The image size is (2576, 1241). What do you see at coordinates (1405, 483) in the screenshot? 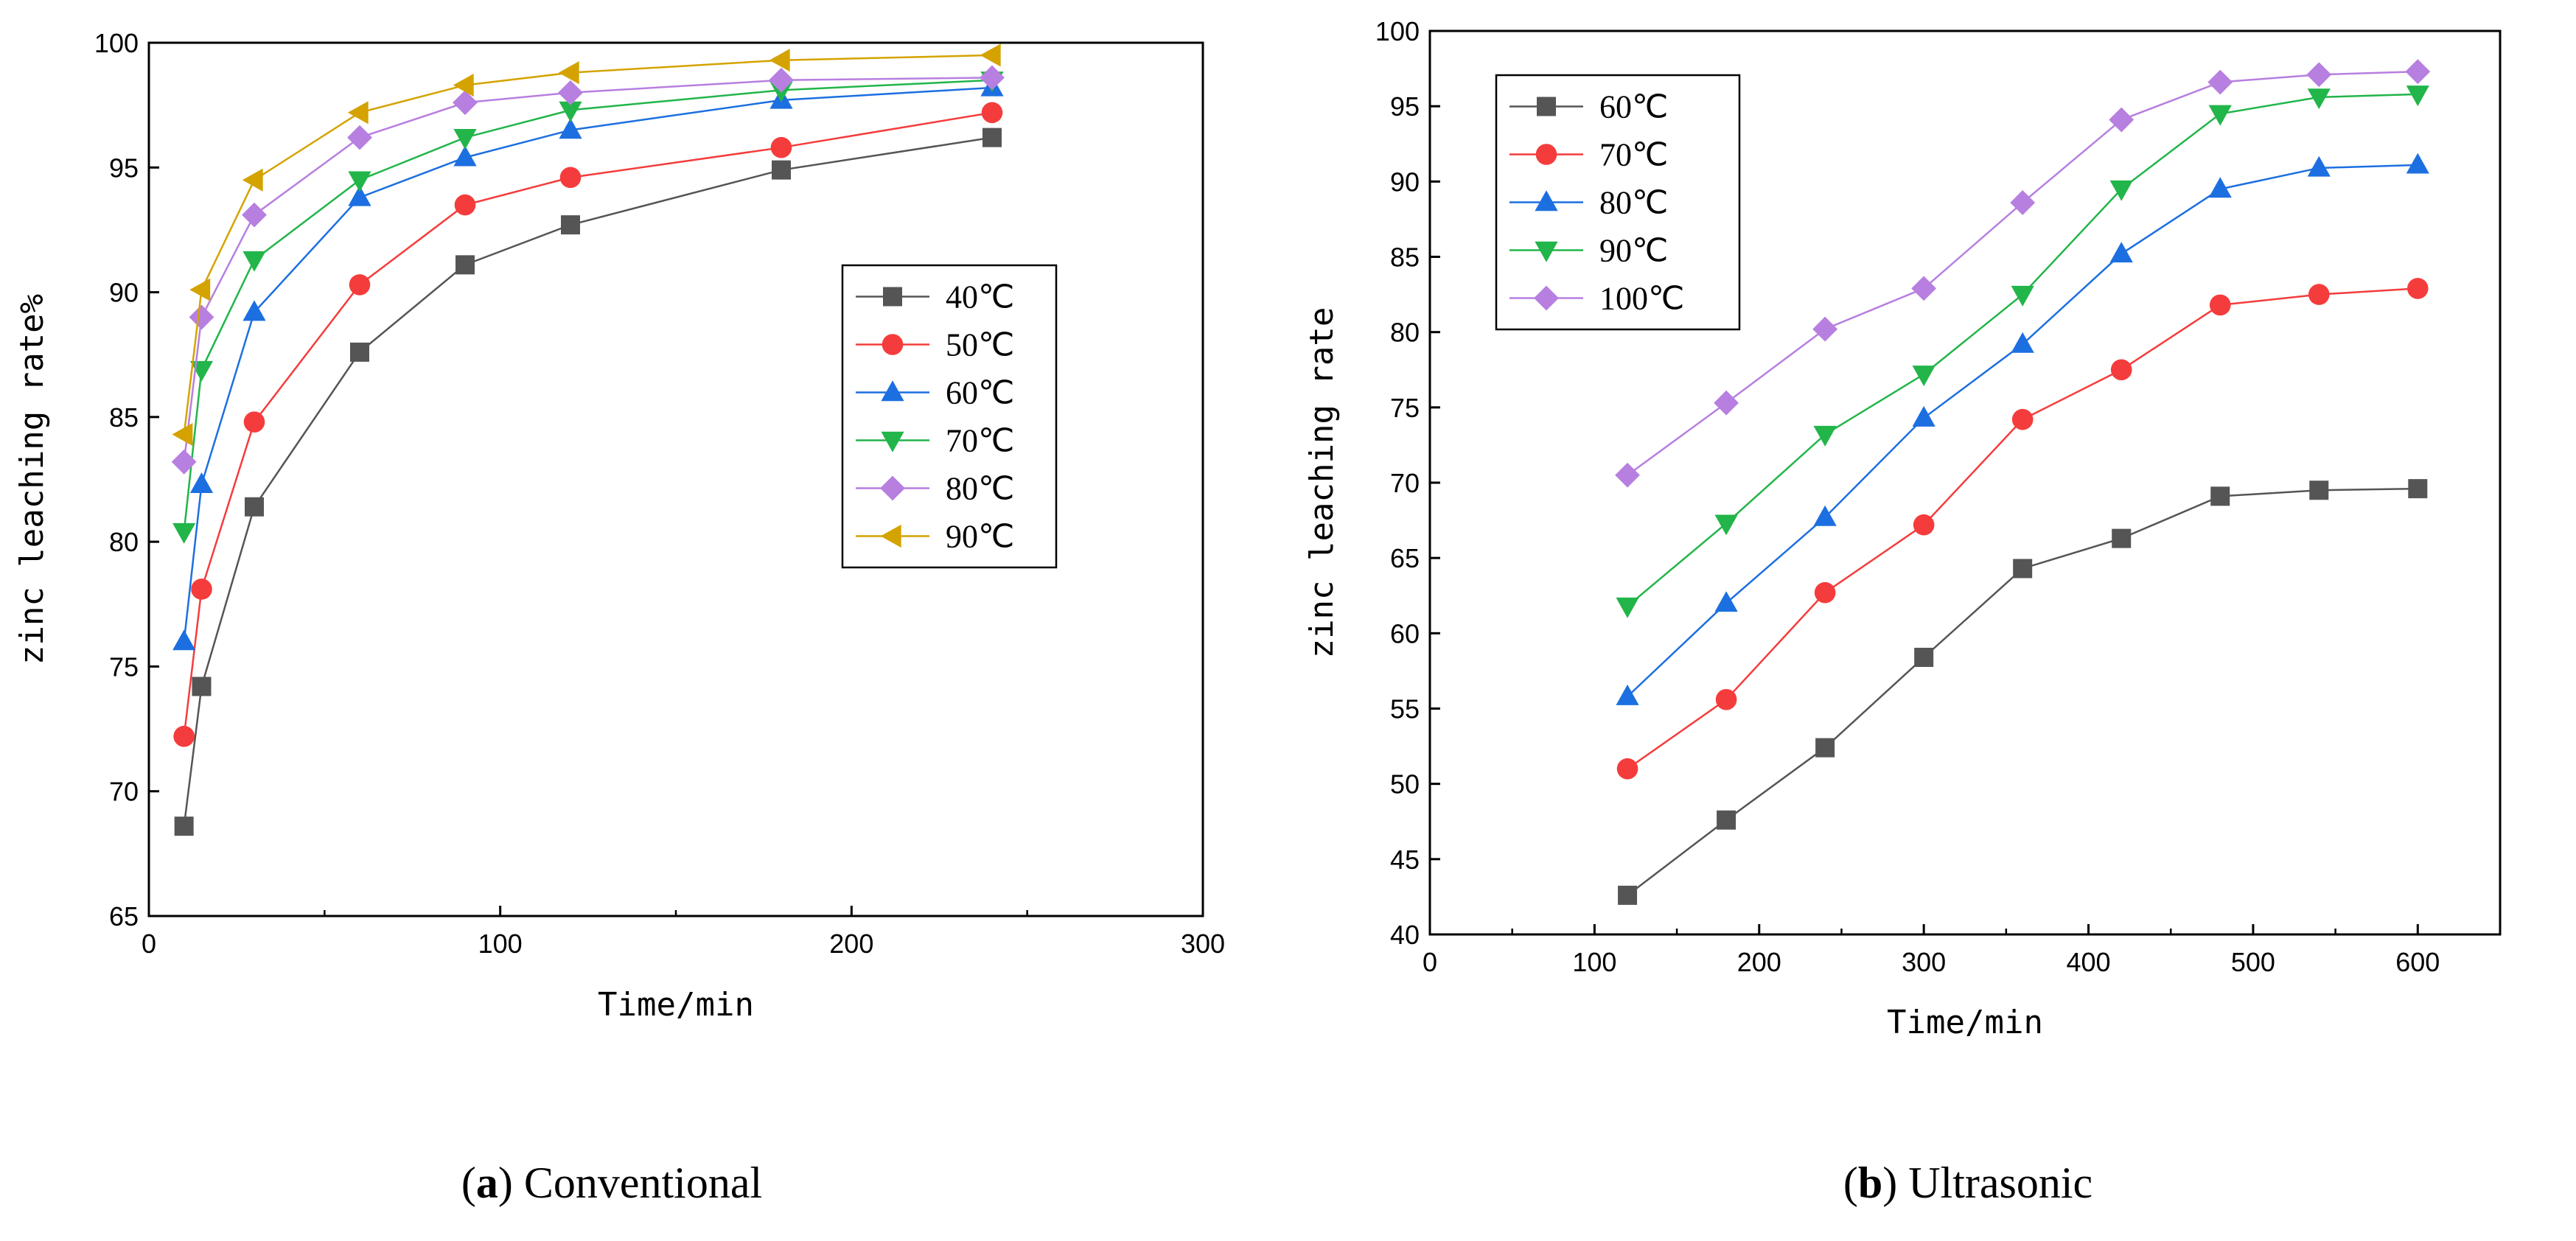
I see `y-tick-label: 70` at bounding box center [1405, 483].